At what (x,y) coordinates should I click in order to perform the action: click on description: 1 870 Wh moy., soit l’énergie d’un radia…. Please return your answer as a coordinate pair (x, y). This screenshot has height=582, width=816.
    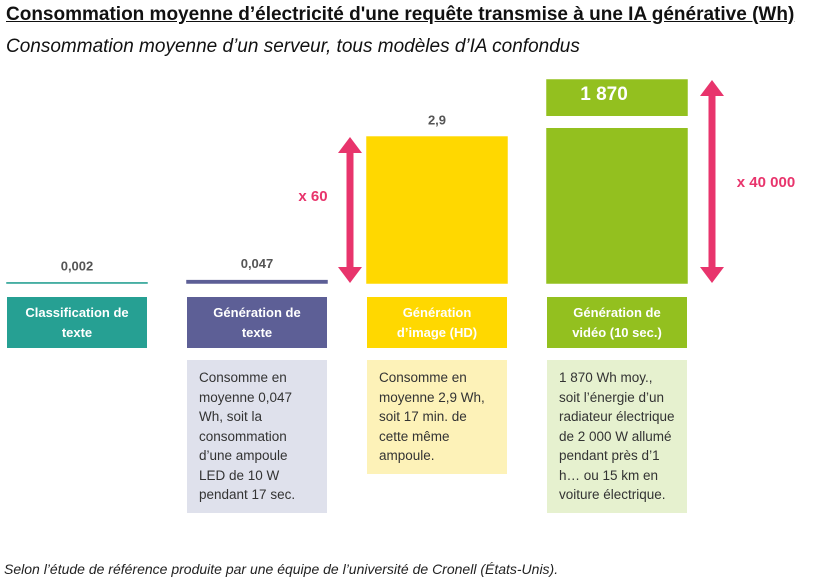
    Looking at the image, I should click on (617, 436).